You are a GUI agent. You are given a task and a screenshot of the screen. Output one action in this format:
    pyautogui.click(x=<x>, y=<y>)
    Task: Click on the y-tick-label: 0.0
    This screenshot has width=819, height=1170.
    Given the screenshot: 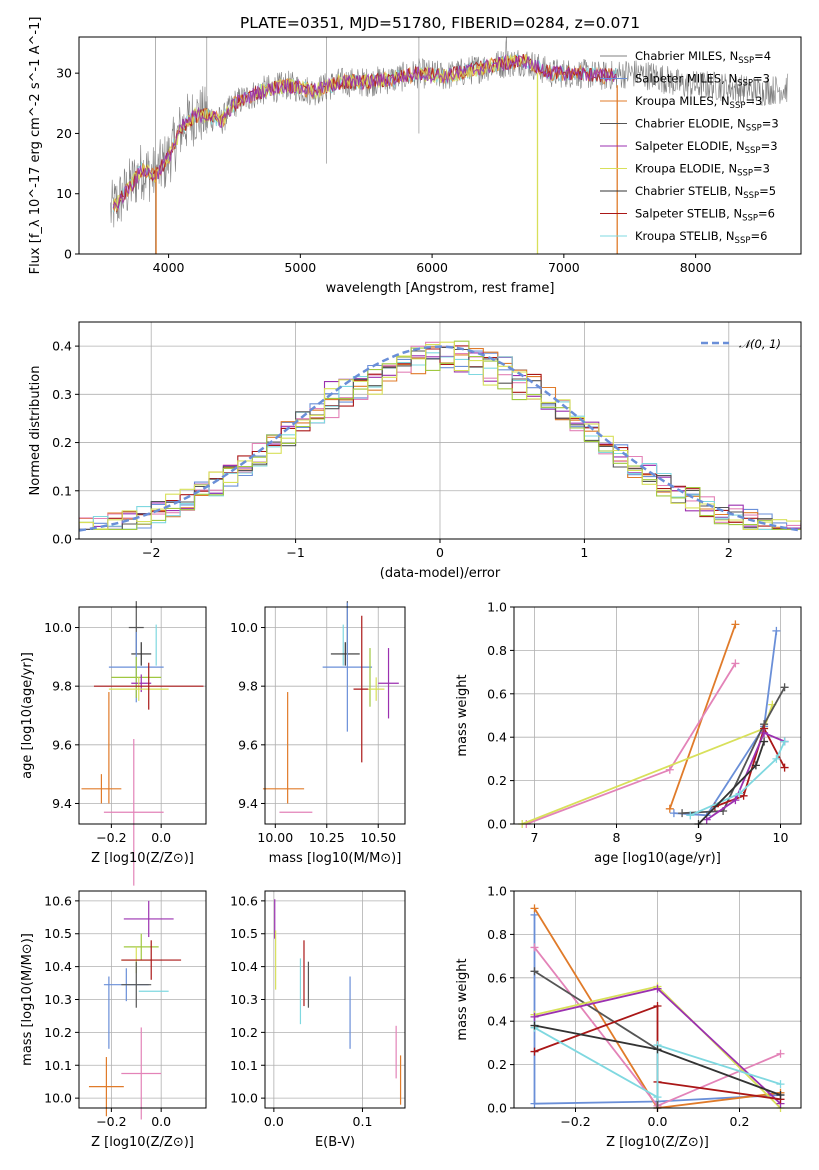 What is the action you would take?
    pyautogui.click(x=497, y=1108)
    